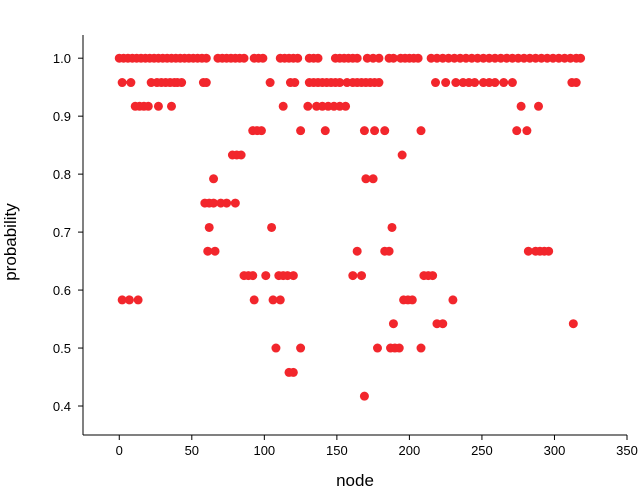 Image resolution: width=640 pixels, height=491 pixels. I want to click on x-tick-label: 200, so click(410, 450).